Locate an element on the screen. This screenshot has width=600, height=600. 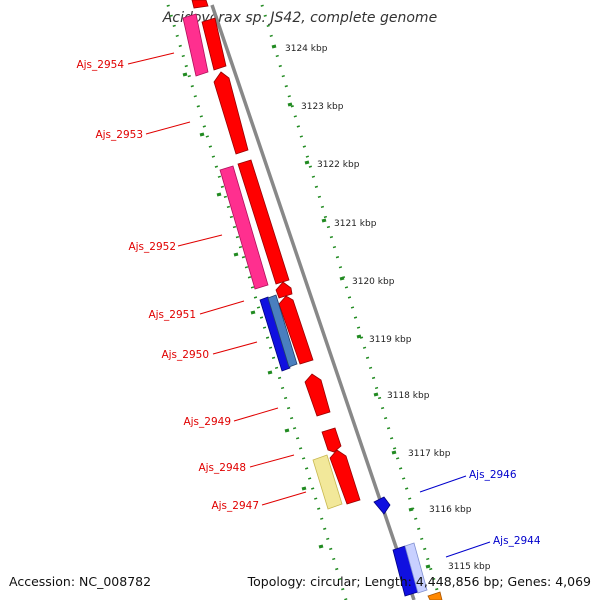
tick-label: 3119 kbp is located at coordinates (390, 340).